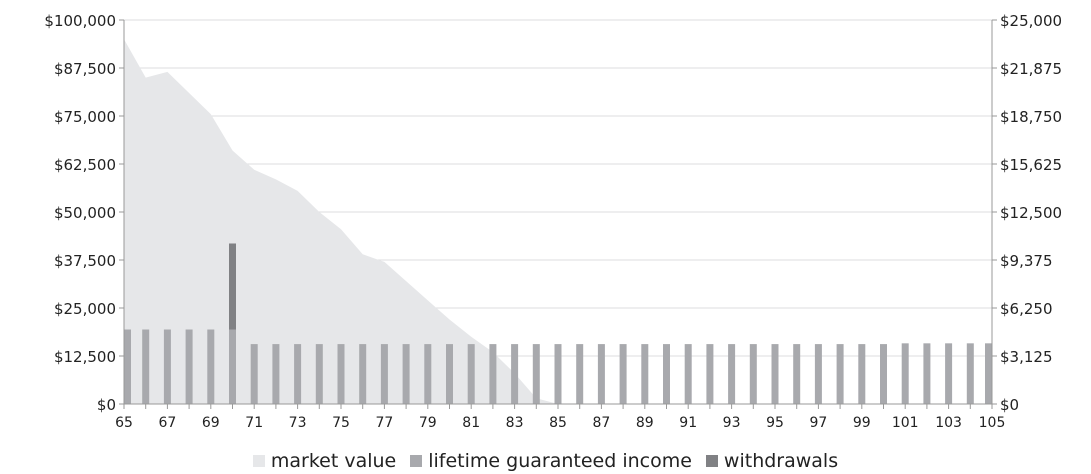 The width and height of the screenshot is (1091, 474). I want to click on legend-item-market-value: market value, so click(324, 461).